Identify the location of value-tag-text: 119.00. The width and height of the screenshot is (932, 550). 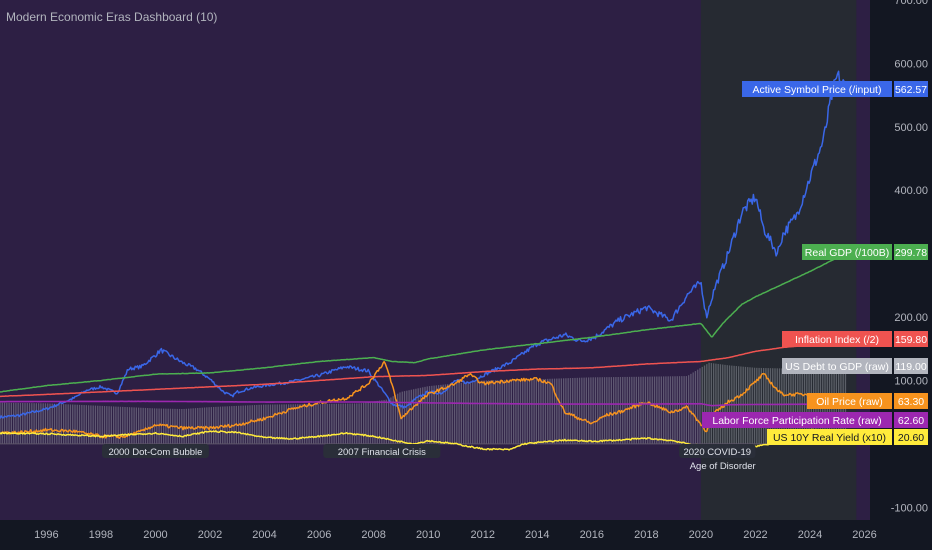
(910, 367).